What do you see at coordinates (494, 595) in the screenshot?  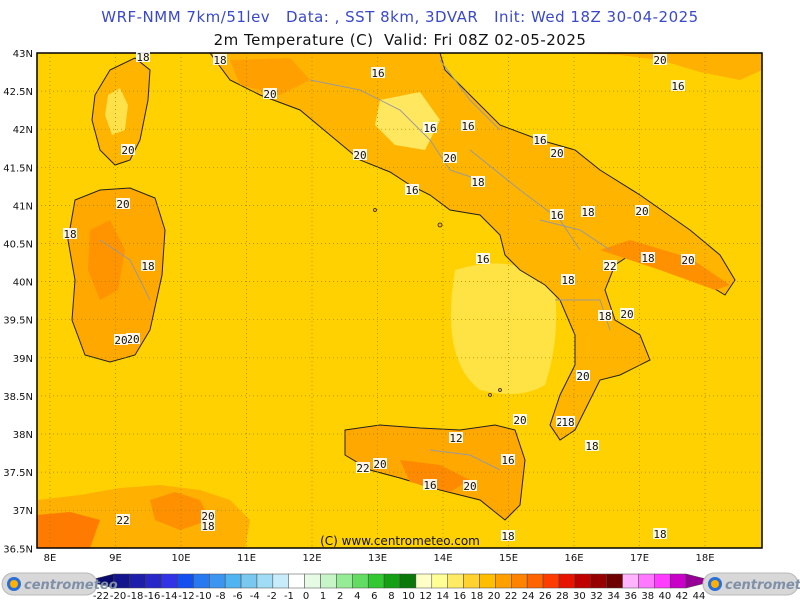 I see `colorbar-tick-label: 20` at bounding box center [494, 595].